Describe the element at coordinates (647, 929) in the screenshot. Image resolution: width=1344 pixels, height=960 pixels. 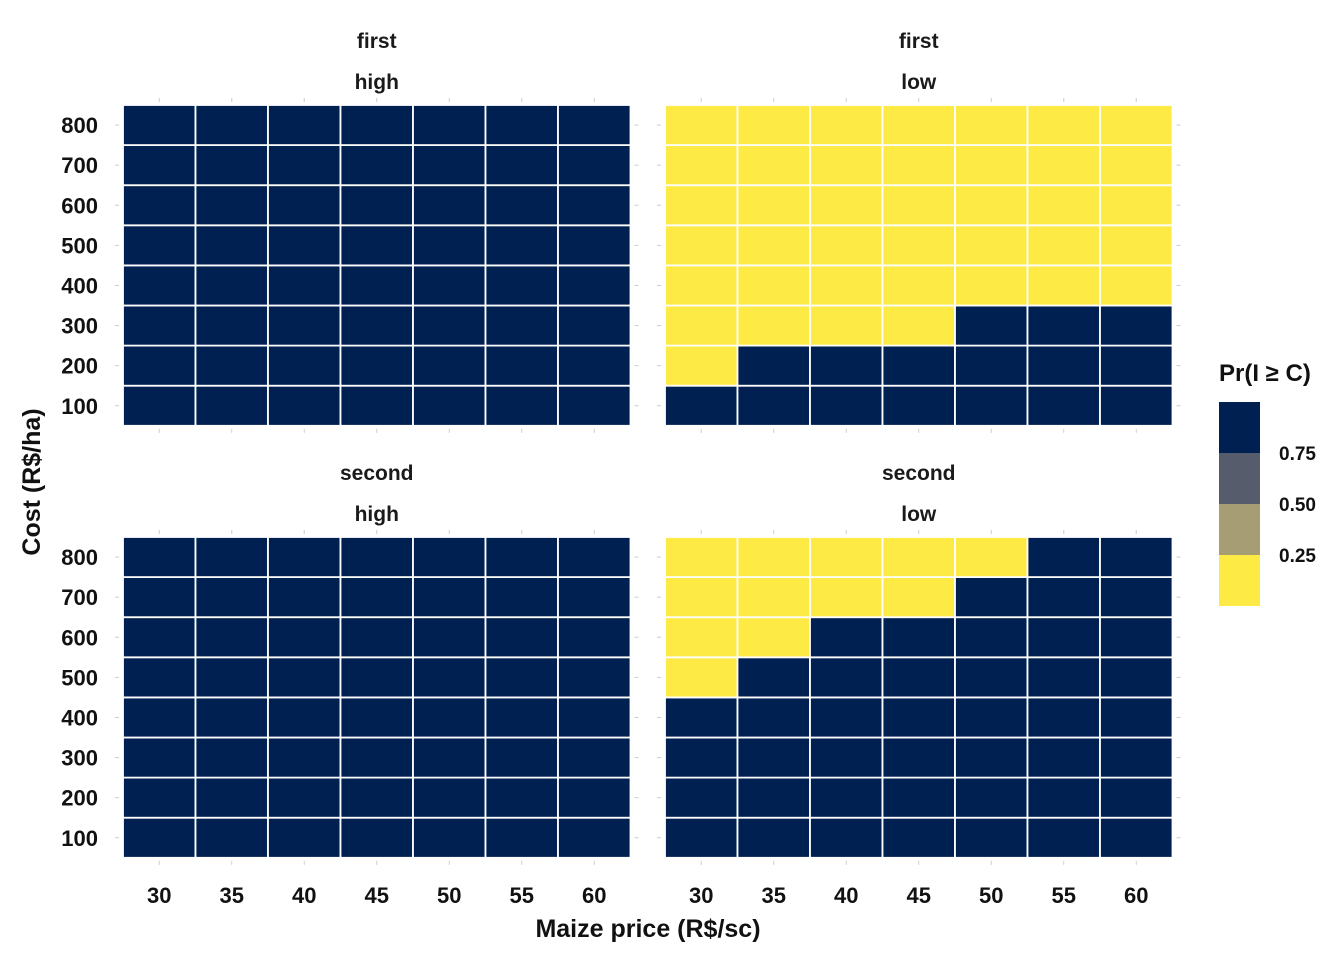
I see `x-axis-title: Maize price (R$/sc)` at that location.